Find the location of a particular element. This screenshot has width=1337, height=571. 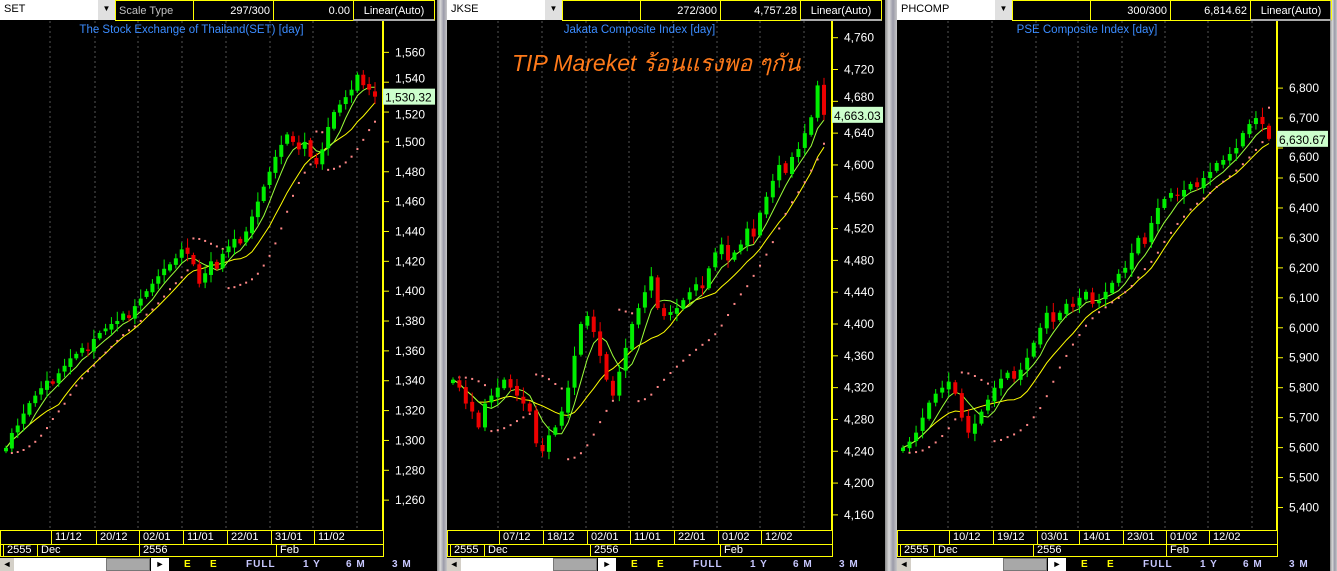

arrow-left-icon: ◄ is located at coordinates (904, 564).